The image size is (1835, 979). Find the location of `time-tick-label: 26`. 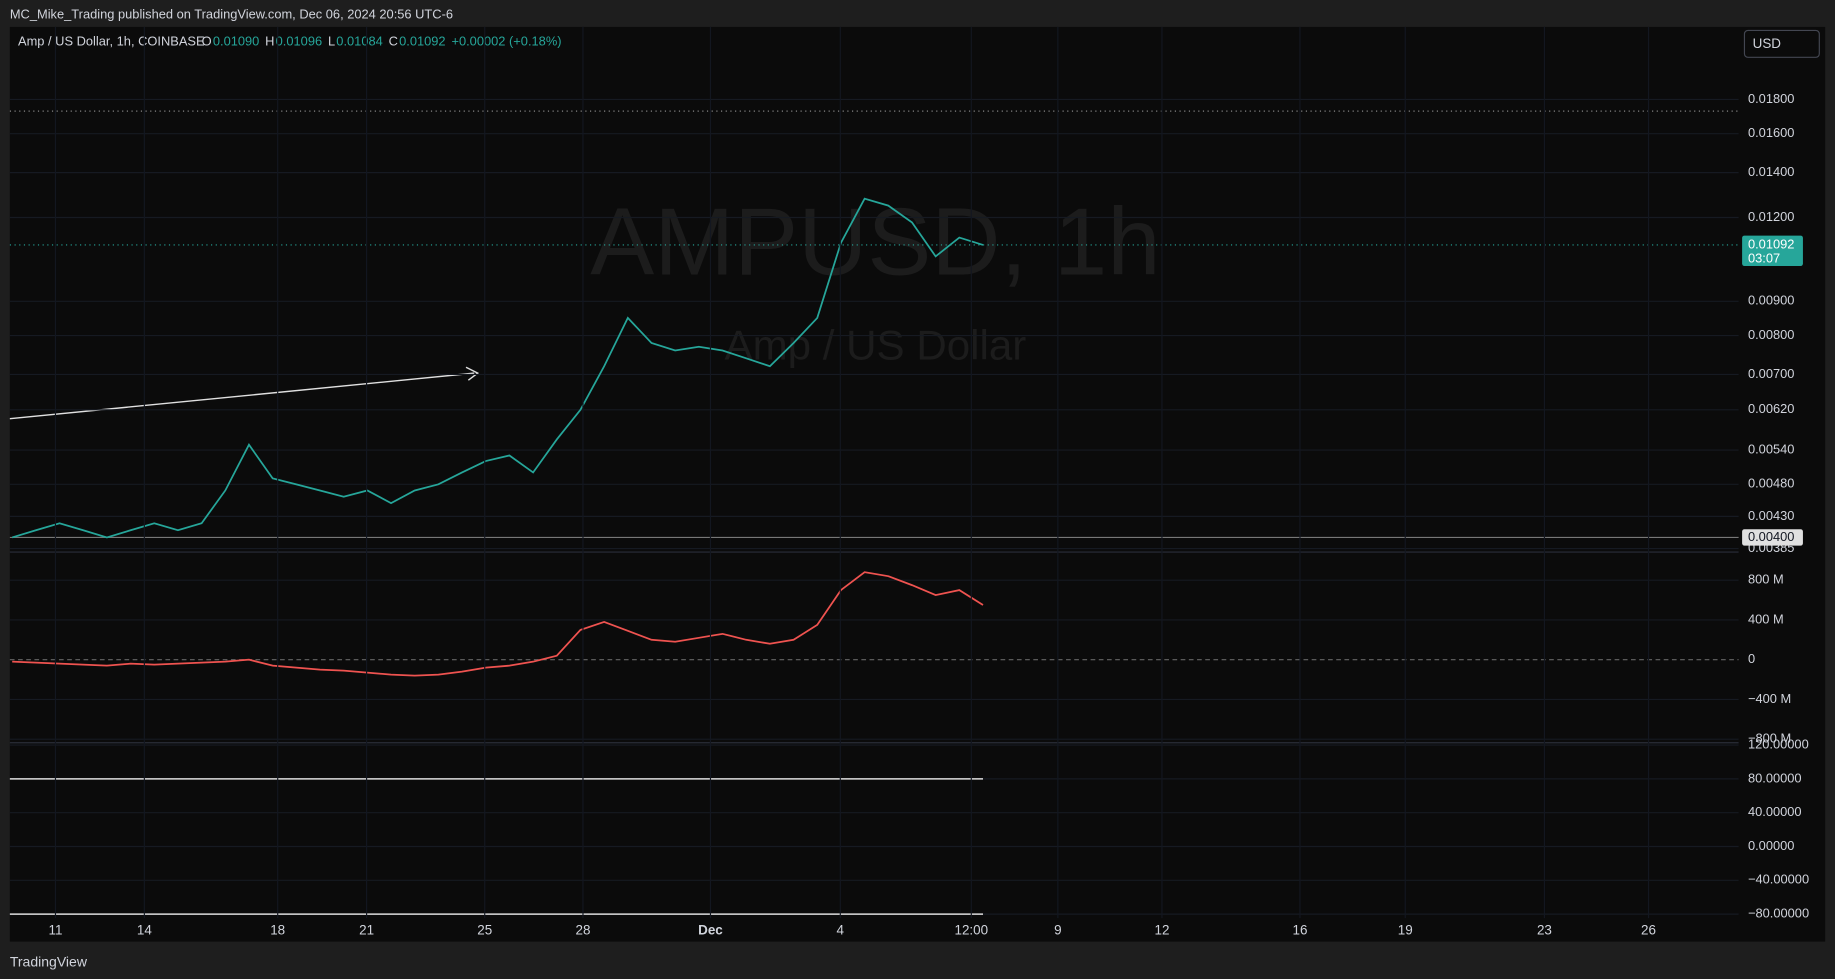

time-tick-label: 26 is located at coordinates (1648, 930).